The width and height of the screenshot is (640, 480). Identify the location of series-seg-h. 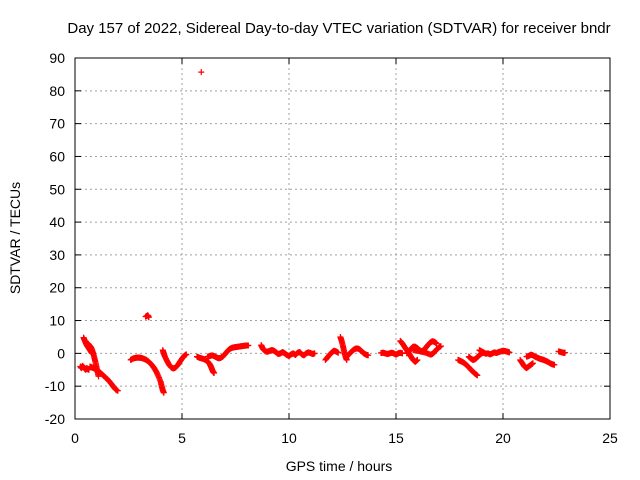
(201, 72).